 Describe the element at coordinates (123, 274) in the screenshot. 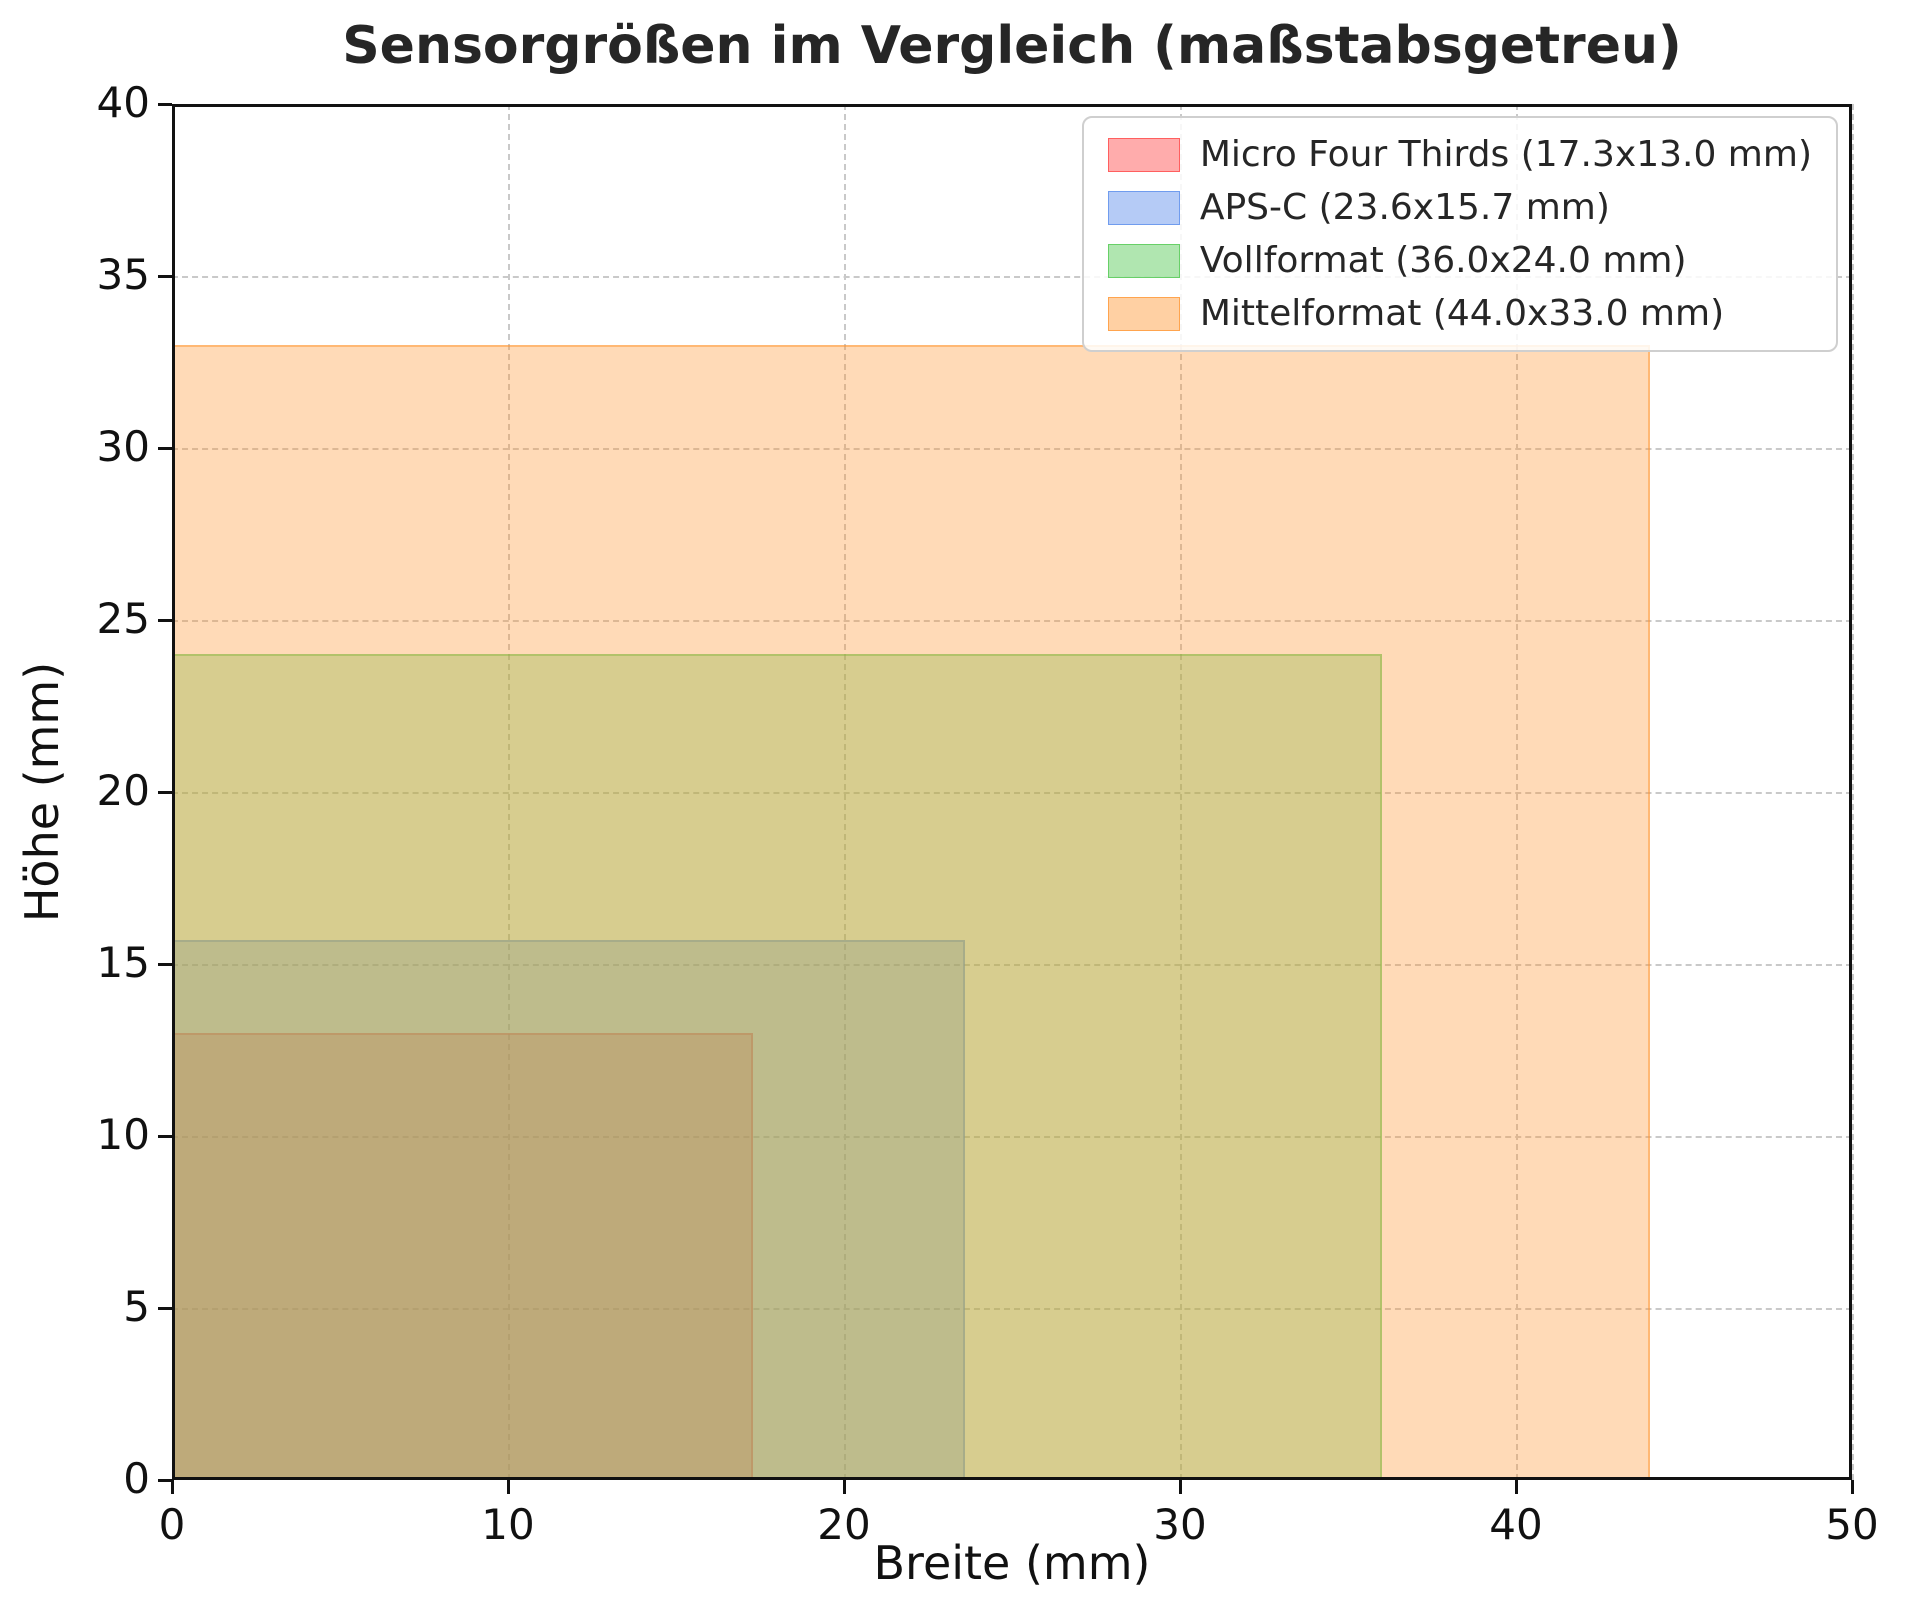

I see `y-tick-label-35: 35` at that location.